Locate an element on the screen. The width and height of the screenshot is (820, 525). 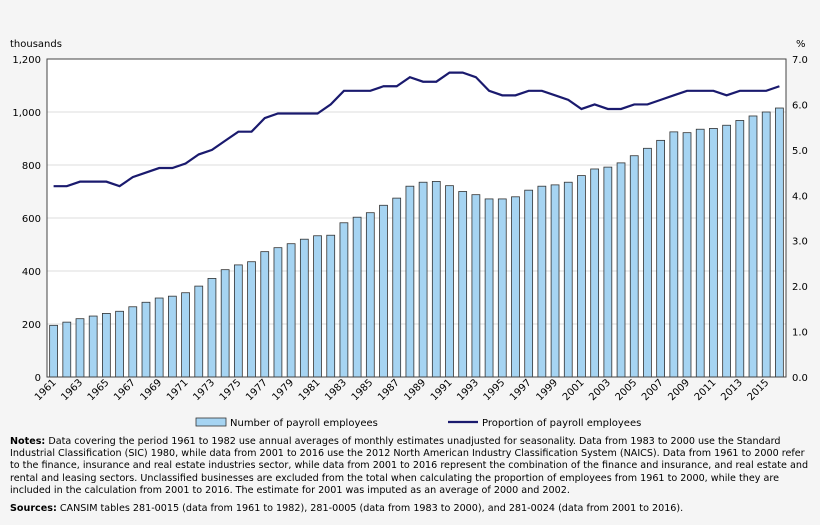
x-tick-label: 2005 is located at coordinates (627, 390).